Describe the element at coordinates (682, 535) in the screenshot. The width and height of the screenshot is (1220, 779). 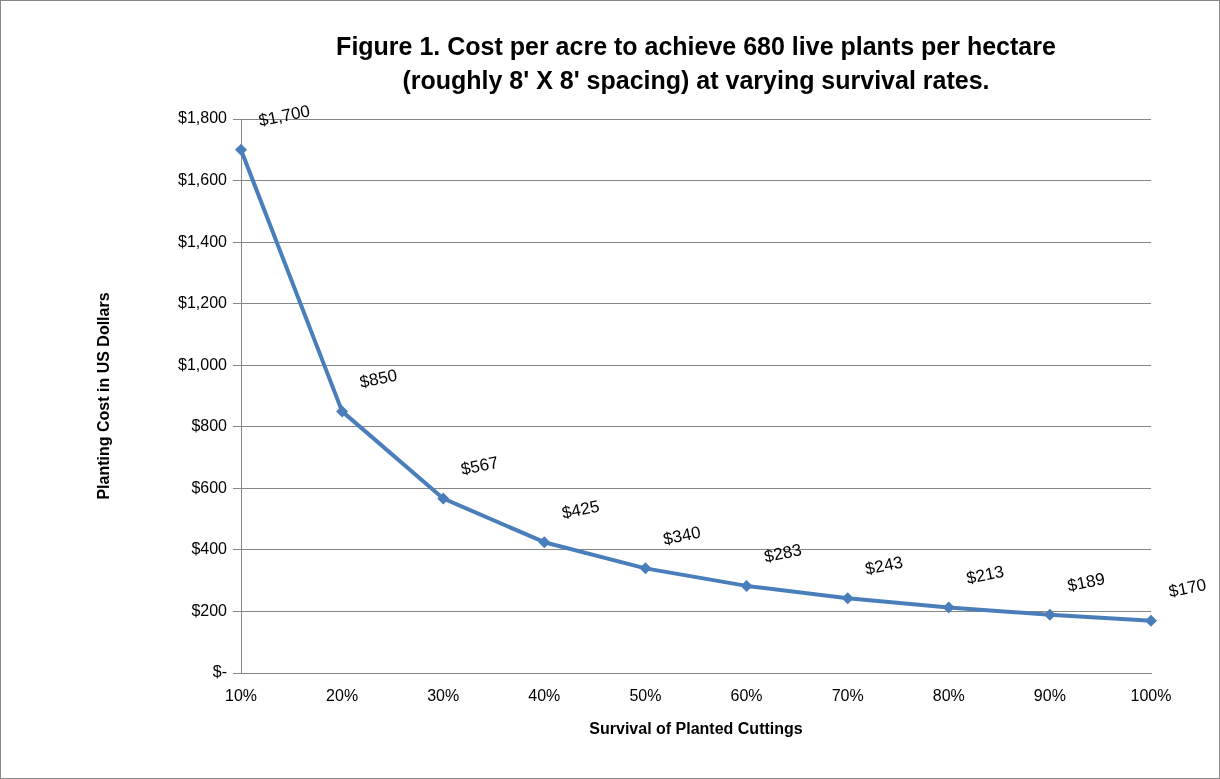
I see `data-label: $340` at that location.